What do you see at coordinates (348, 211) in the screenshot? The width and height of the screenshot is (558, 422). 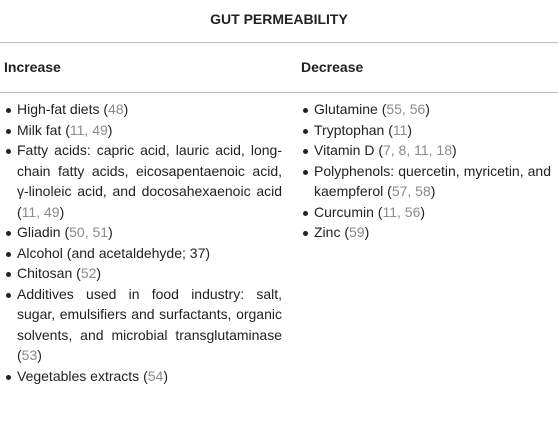 I see `item-text: Curcumin (` at bounding box center [348, 211].